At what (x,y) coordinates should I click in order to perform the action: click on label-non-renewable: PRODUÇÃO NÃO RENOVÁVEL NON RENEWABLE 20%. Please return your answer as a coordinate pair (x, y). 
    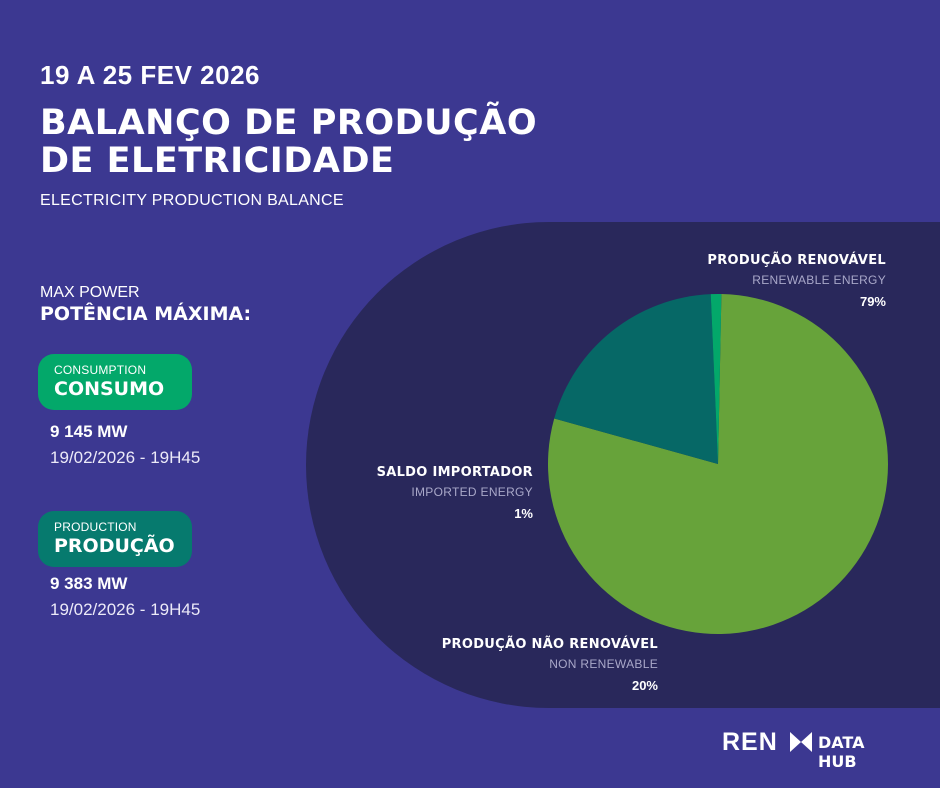
    Looking at the image, I should click on (550, 665).